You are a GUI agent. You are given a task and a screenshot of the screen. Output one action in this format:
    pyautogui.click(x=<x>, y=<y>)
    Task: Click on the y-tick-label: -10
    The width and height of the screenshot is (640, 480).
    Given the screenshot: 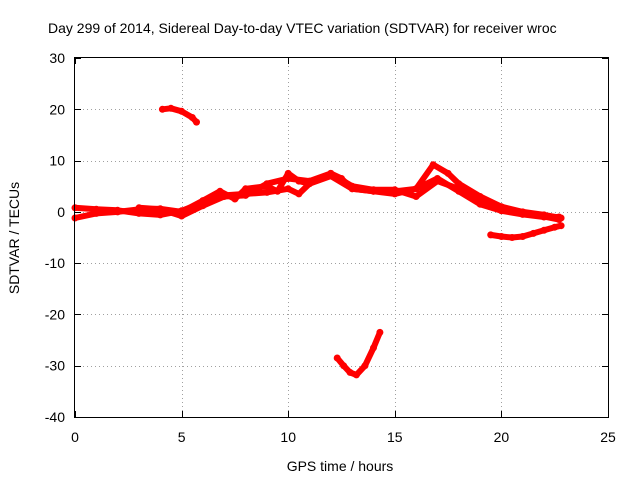 What is the action you would take?
    pyautogui.click(x=55, y=263)
    